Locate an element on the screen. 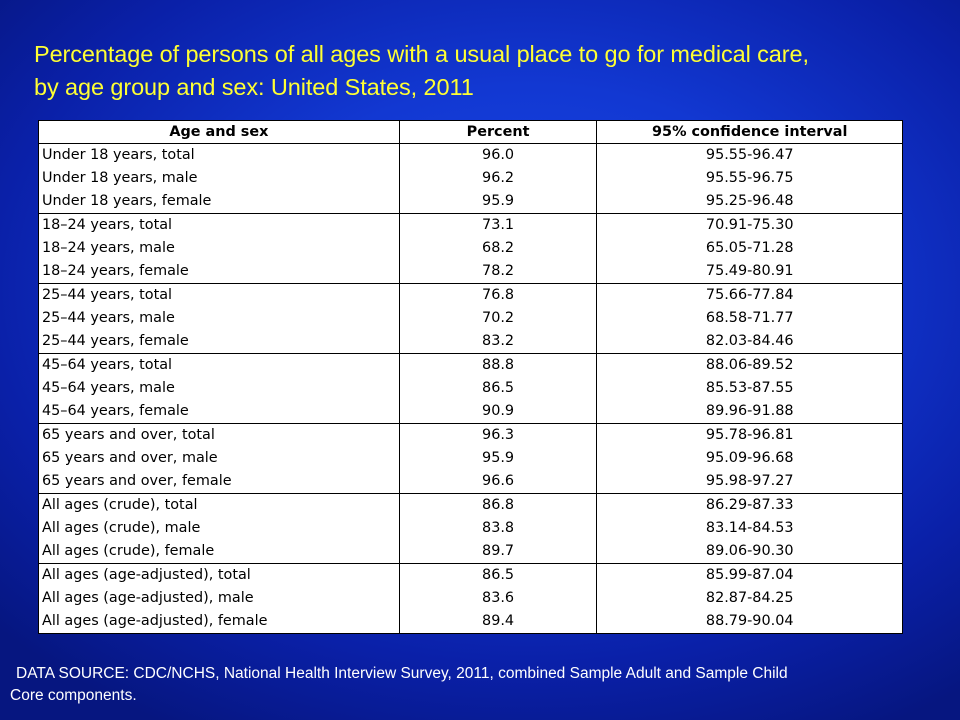  table-row: 18–24 years, total 73.1 70.91-75.30 is located at coordinates (470, 225).